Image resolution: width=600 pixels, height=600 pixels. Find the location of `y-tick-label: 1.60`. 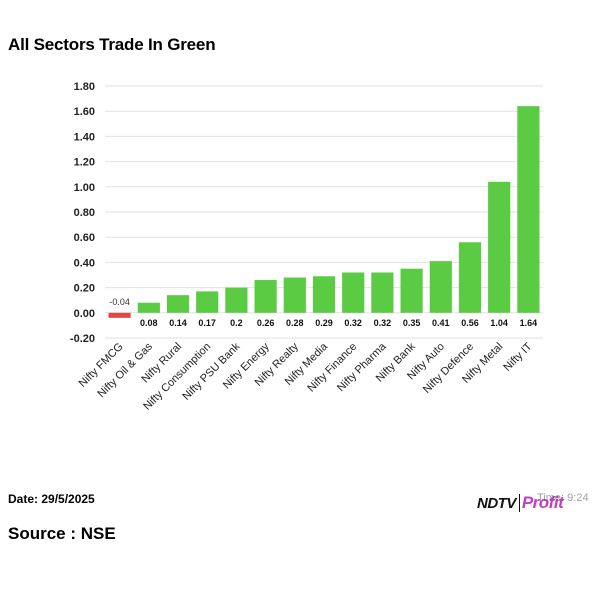

y-tick-label: 1.60 is located at coordinates (84, 112).